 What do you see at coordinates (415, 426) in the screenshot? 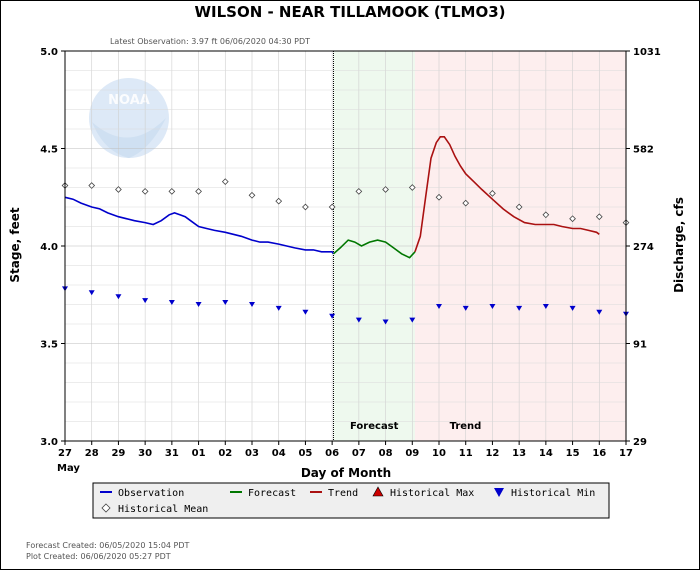
I see `region-labels: Forecast Trend` at bounding box center [415, 426].